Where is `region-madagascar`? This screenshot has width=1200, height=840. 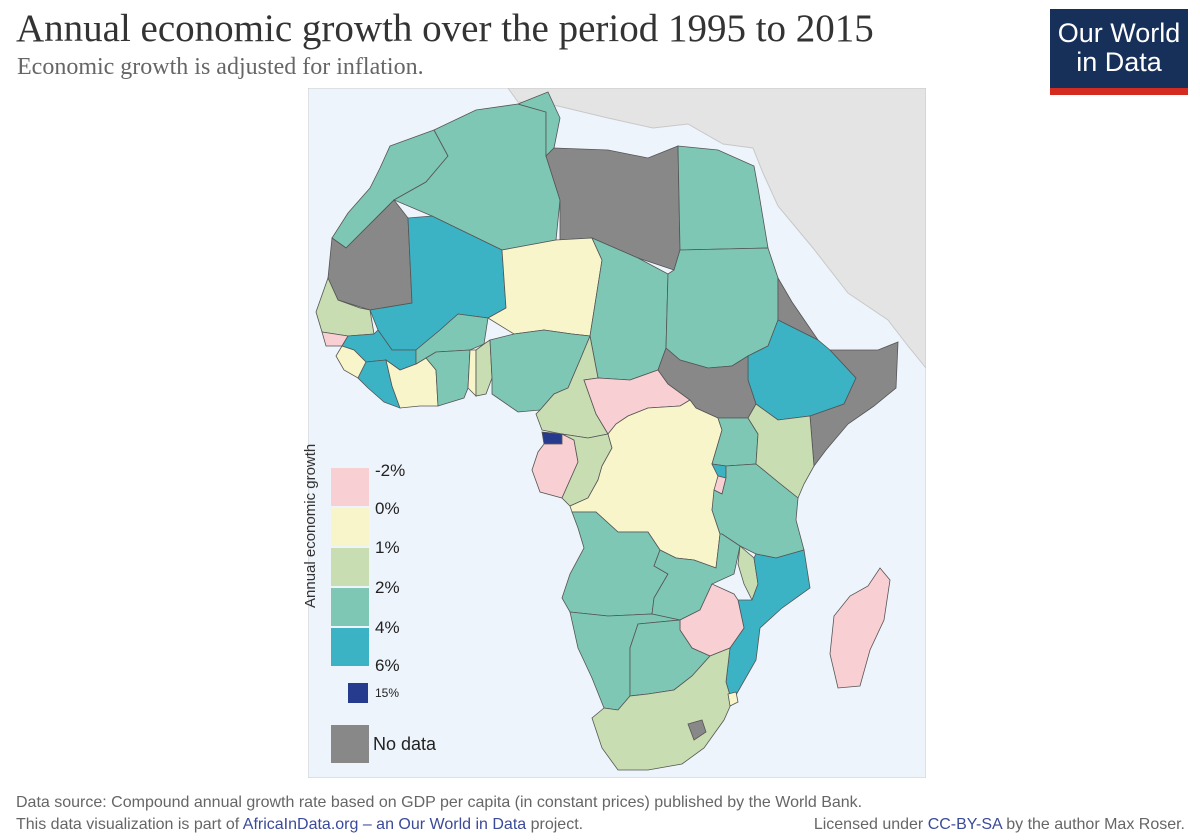
region-madagascar is located at coordinates (860, 628).